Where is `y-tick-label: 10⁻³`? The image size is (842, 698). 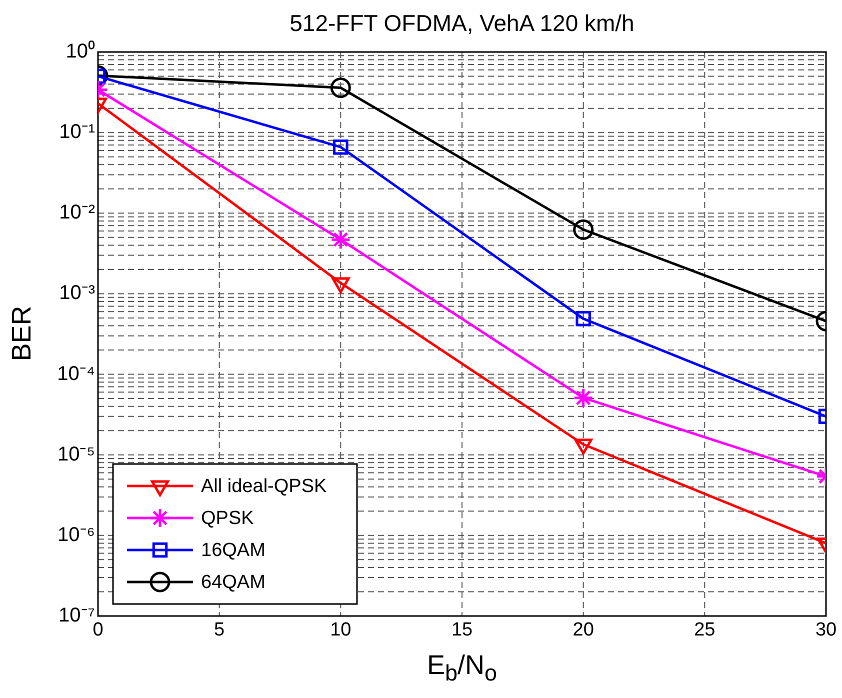 y-tick-label: 10⁻³ is located at coordinates (77, 293).